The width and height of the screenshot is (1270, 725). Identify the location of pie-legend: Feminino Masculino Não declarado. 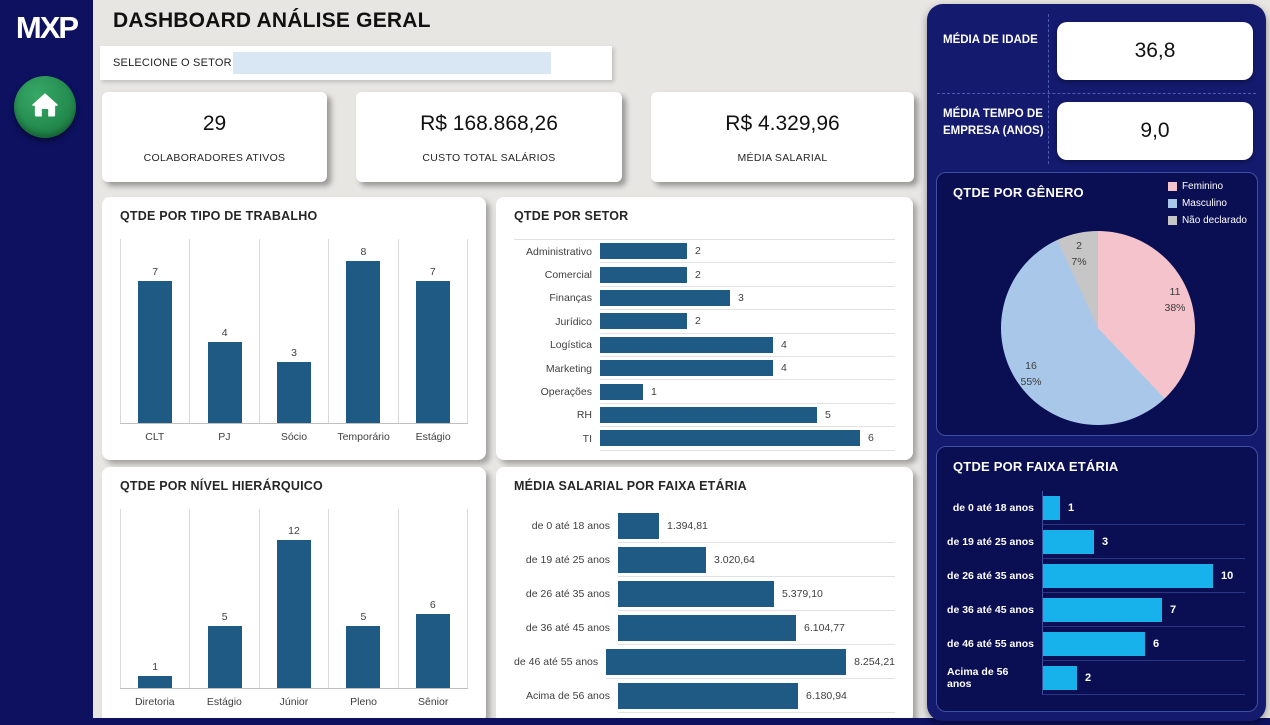
(1207, 203).